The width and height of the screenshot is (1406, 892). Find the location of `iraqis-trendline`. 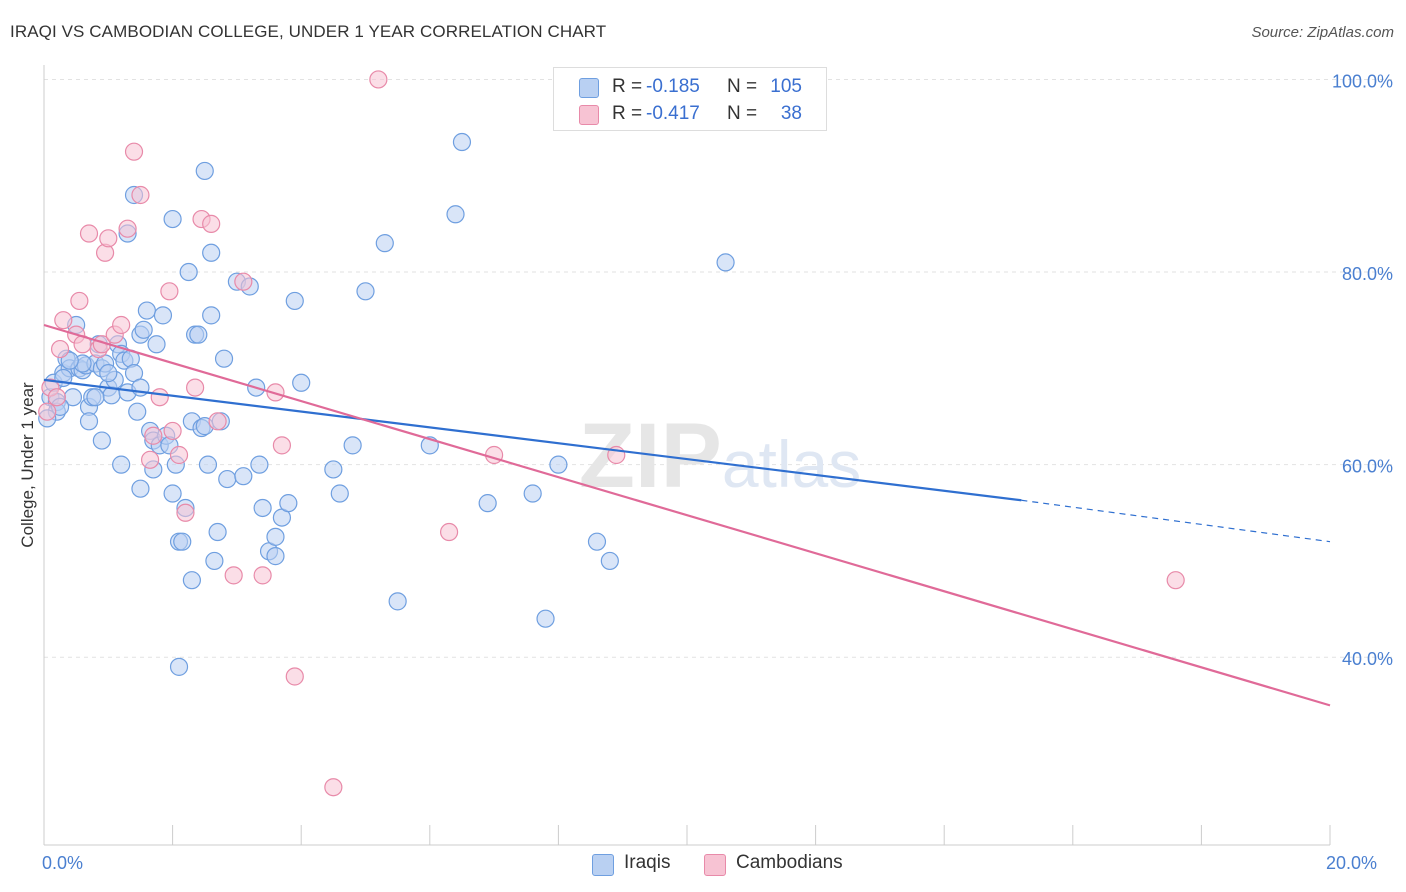

iraqis-trendline is located at coordinates (532, 440).